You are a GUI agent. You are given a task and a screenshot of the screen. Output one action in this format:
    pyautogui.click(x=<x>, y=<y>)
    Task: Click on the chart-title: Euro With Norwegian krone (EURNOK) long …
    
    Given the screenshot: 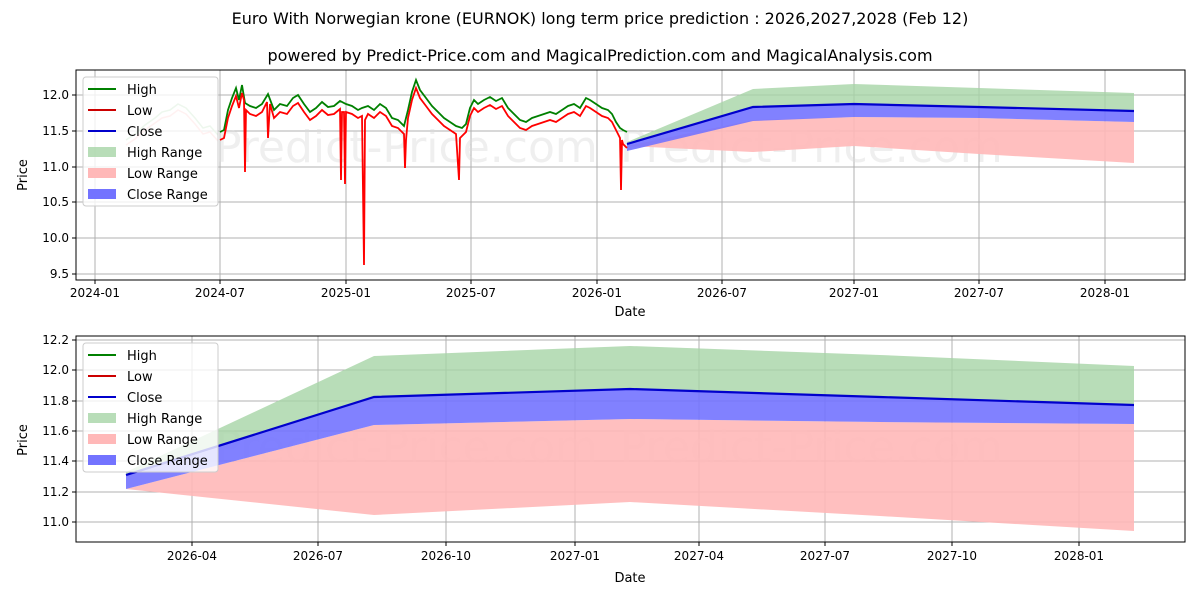 What is the action you would take?
    pyautogui.click(x=600, y=18)
    